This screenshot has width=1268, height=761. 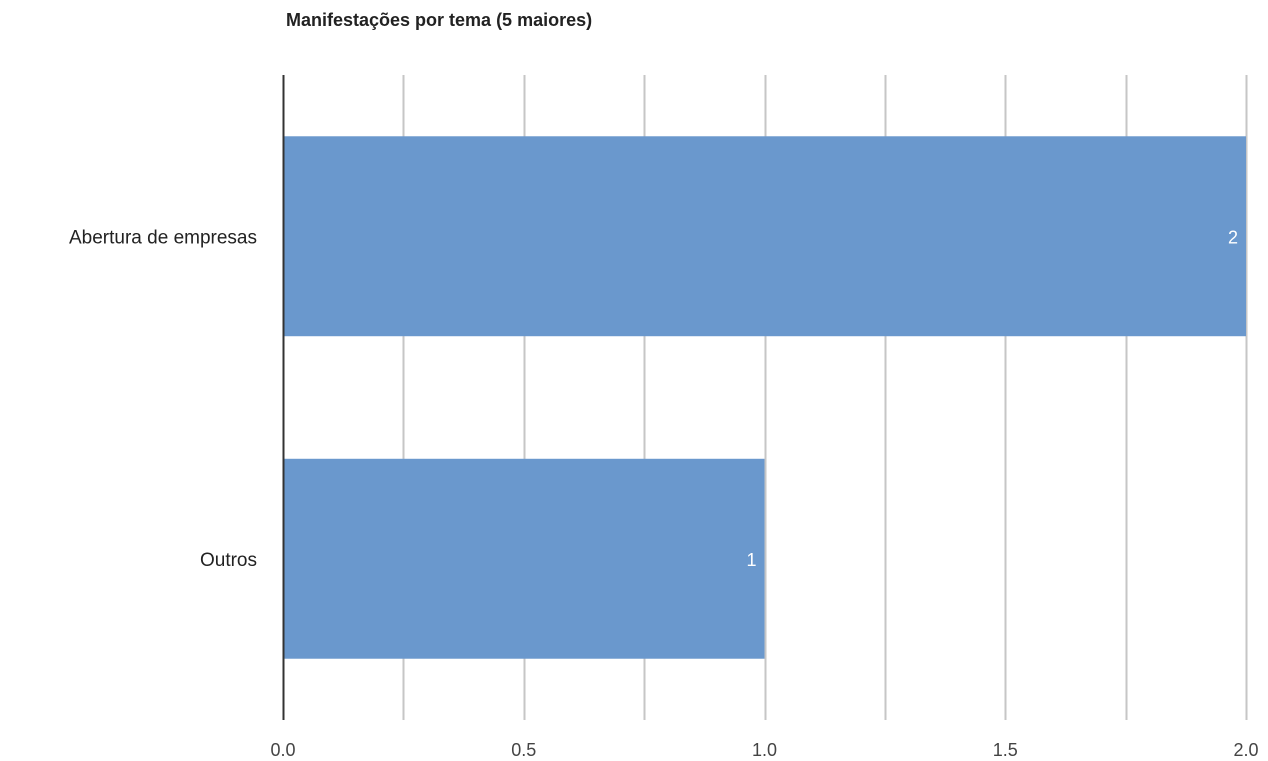 I want to click on data-label: 1, so click(x=751, y=560).